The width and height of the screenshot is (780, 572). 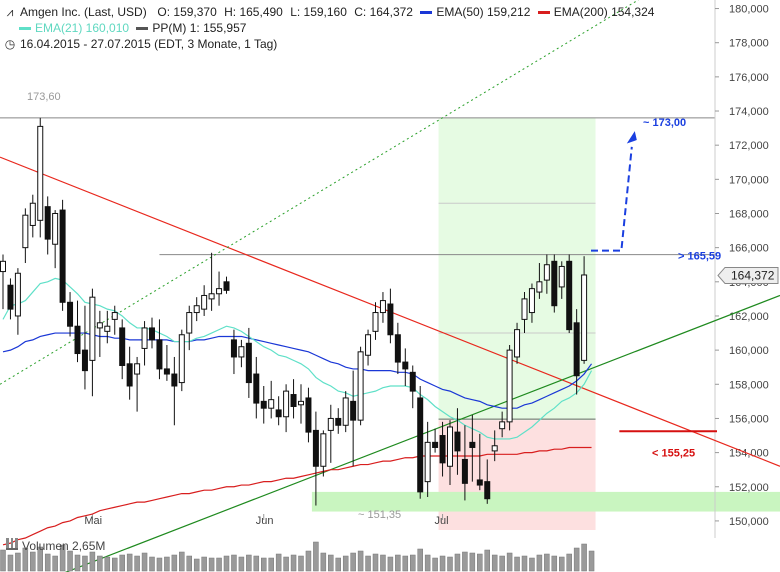 What do you see at coordinates (442, 521) in the screenshot?
I see `x-tick-label: Jul` at bounding box center [442, 521].